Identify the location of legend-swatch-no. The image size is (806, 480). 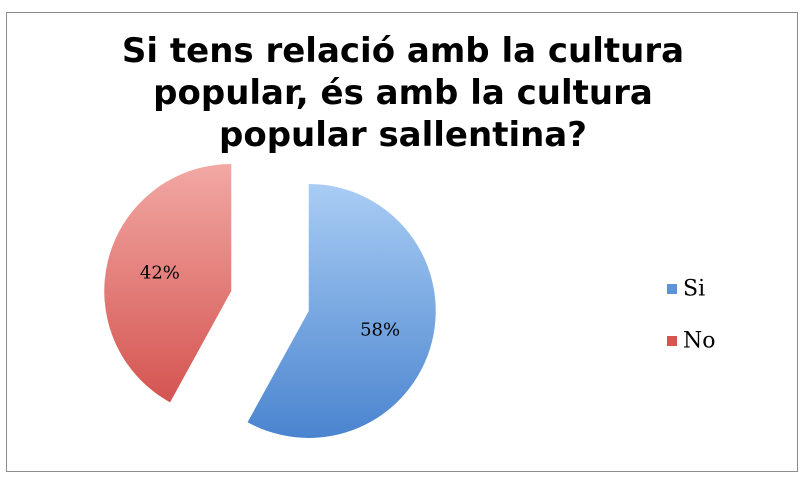
(672, 341).